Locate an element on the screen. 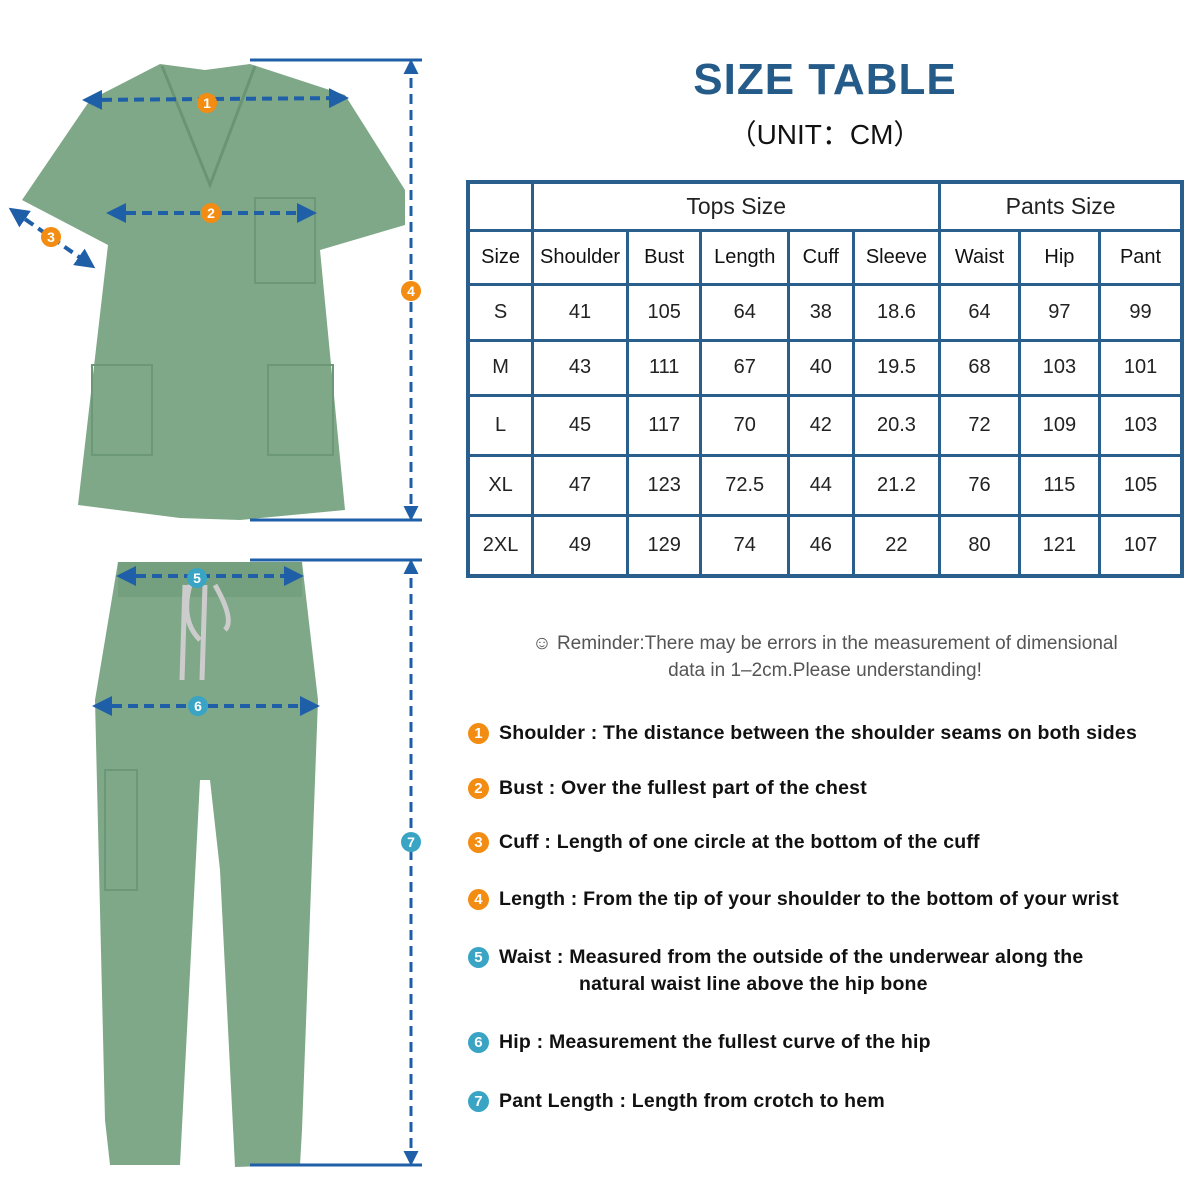 This screenshot has width=1200, height=1200. table-cell: 115 is located at coordinates (1059, 485).